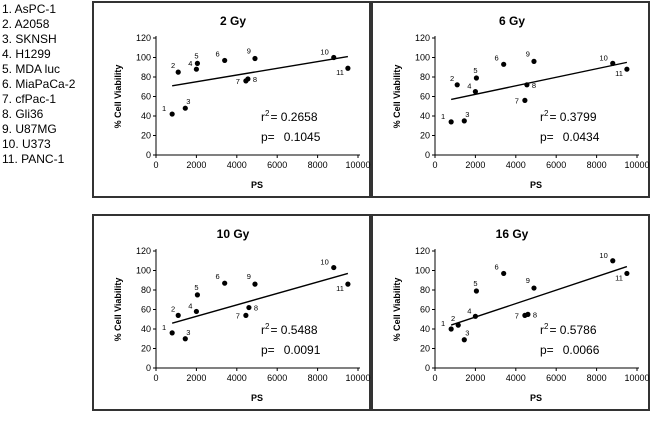 This screenshot has height=425, width=650. Describe the element at coordinates (29, 39) in the screenshot. I see `legend-item: 3. SKNSH` at that location.